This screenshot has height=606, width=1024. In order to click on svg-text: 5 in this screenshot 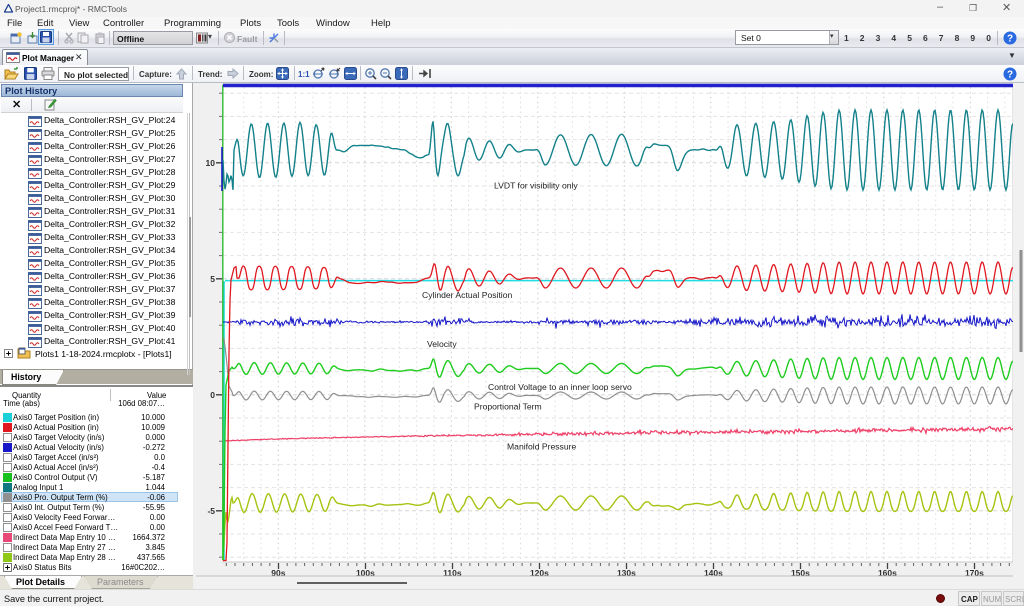, I will do `click(212, 279)`.